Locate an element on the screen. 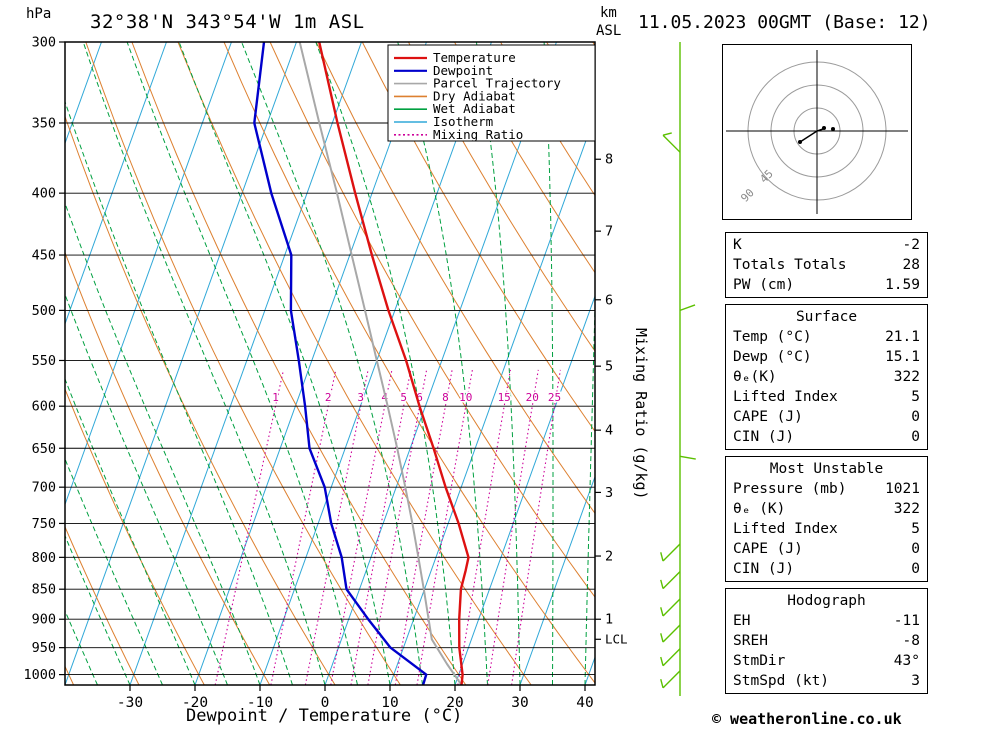 This screenshot has height=733, width=1000. station-title: 32°38'N 343°54'W 1m ASL is located at coordinates (227, 22).